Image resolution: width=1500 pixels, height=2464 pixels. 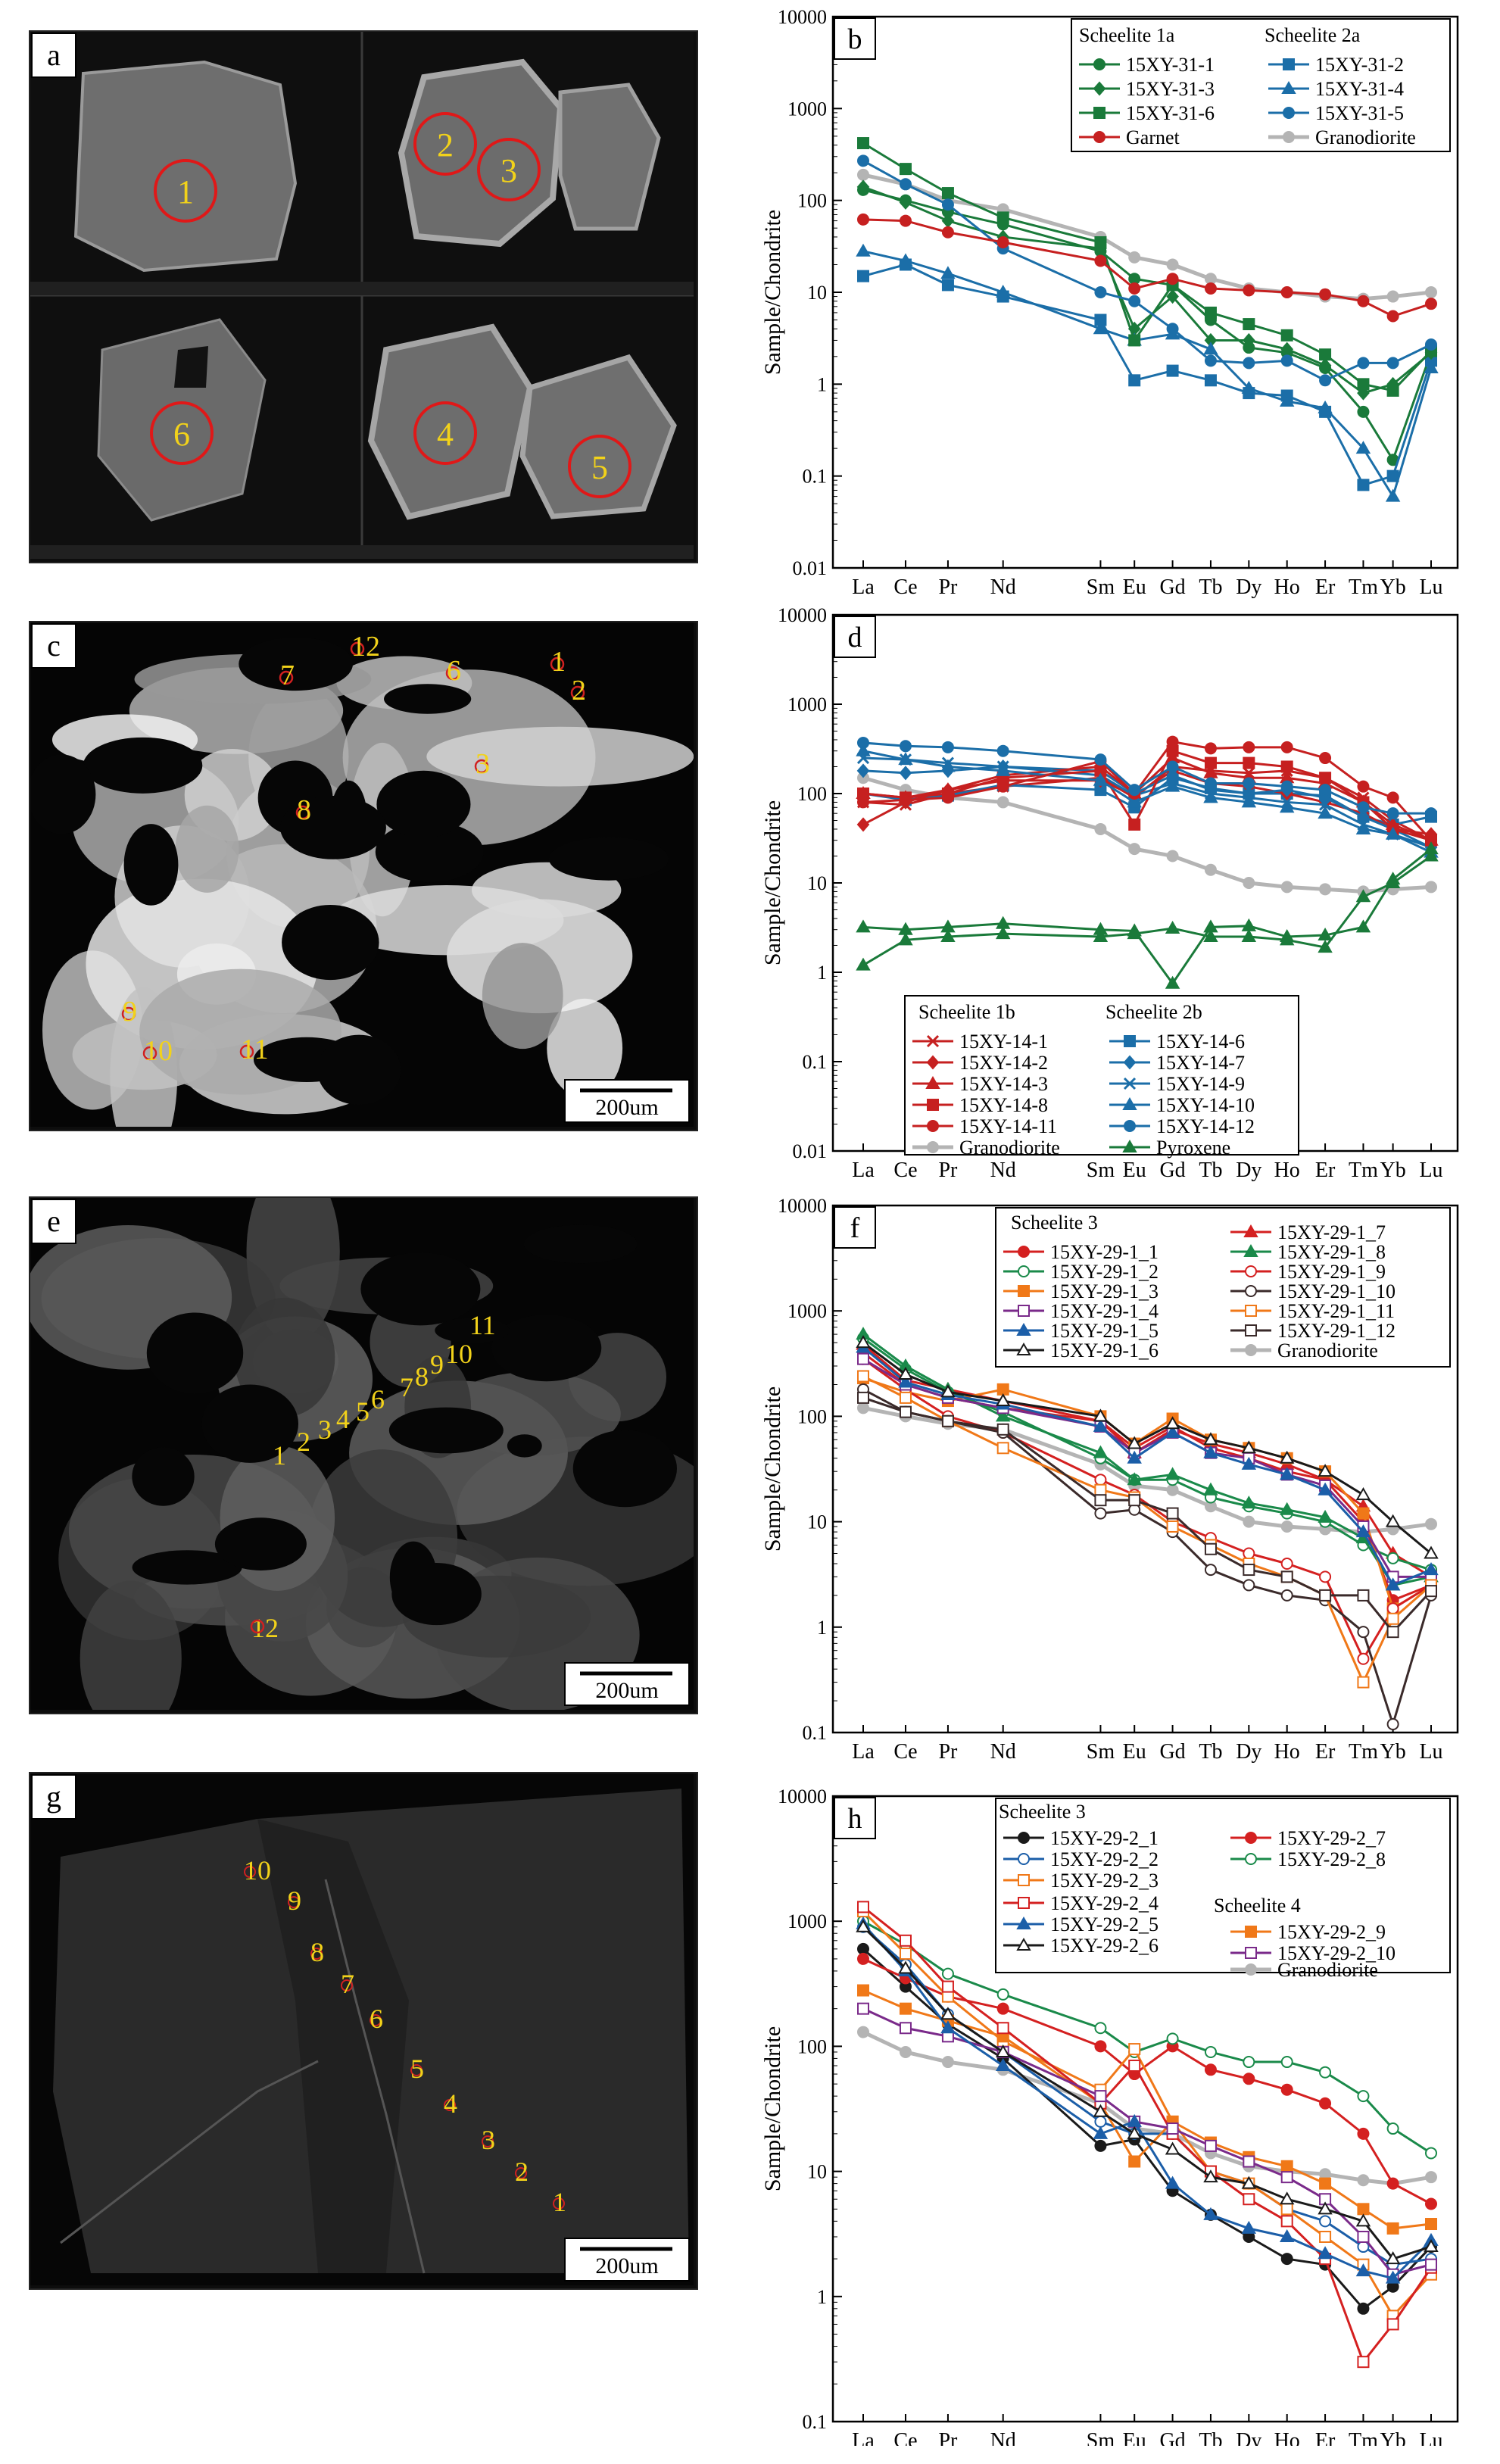 I want to click on x-tick-label: Ce, so click(x=905, y=2438).